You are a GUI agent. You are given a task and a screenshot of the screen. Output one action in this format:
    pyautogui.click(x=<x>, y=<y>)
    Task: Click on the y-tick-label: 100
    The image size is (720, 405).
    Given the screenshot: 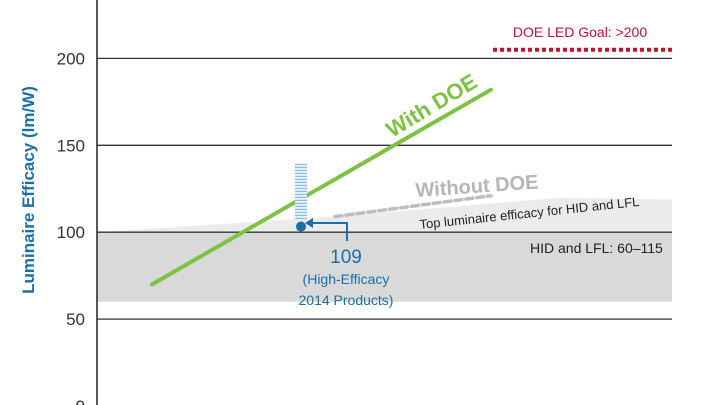 What is the action you would take?
    pyautogui.click(x=71, y=232)
    